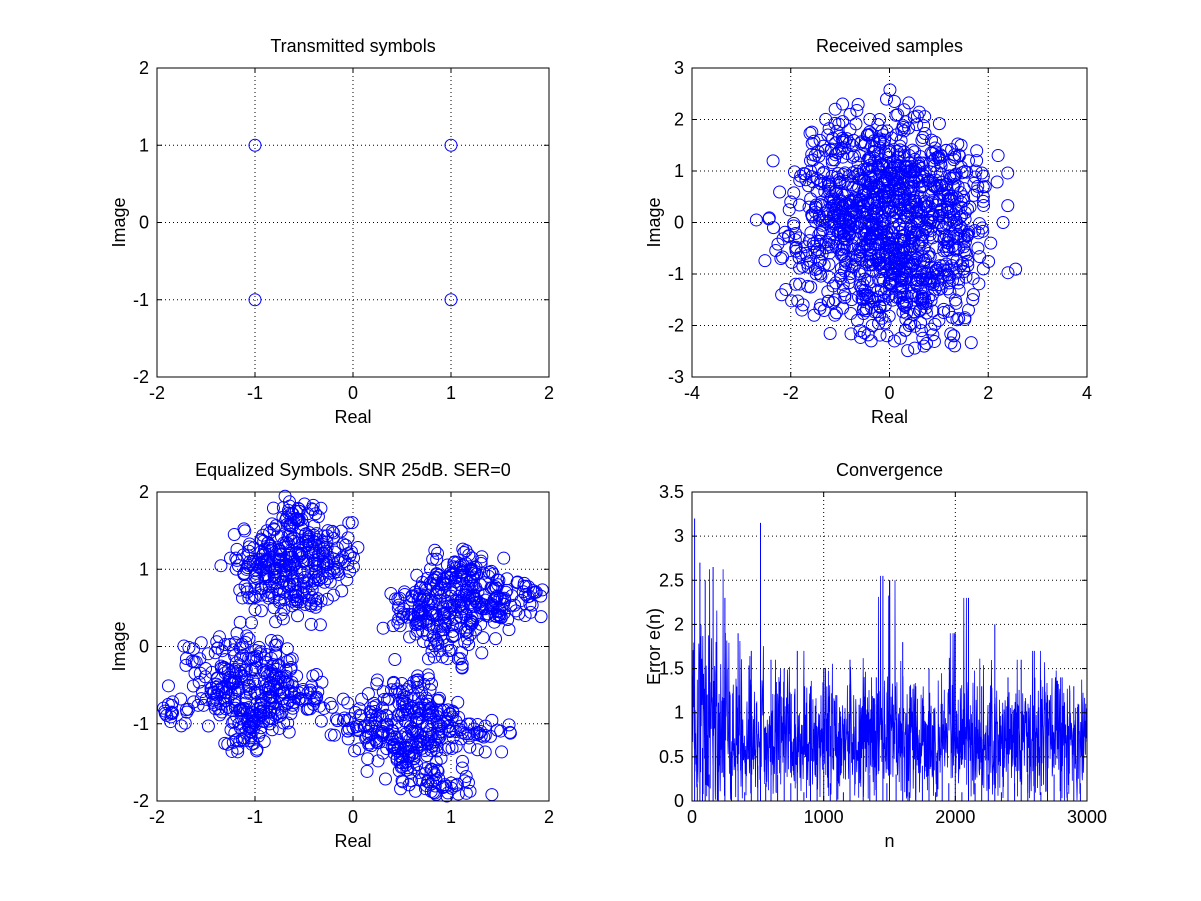 This screenshot has height=901, width=1201. Describe the element at coordinates (451, 393) in the screenshot. I see `x-tick-label: 1` at that location.